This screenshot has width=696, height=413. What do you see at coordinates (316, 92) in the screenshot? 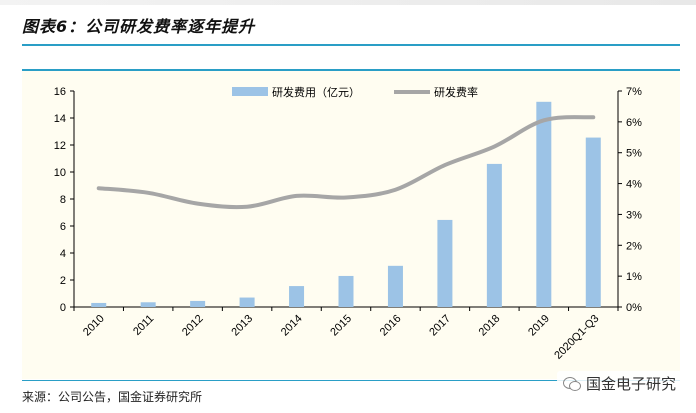
I see `legend-bar-label: 研发费用（亿元）` at bounding box center [316, 92].